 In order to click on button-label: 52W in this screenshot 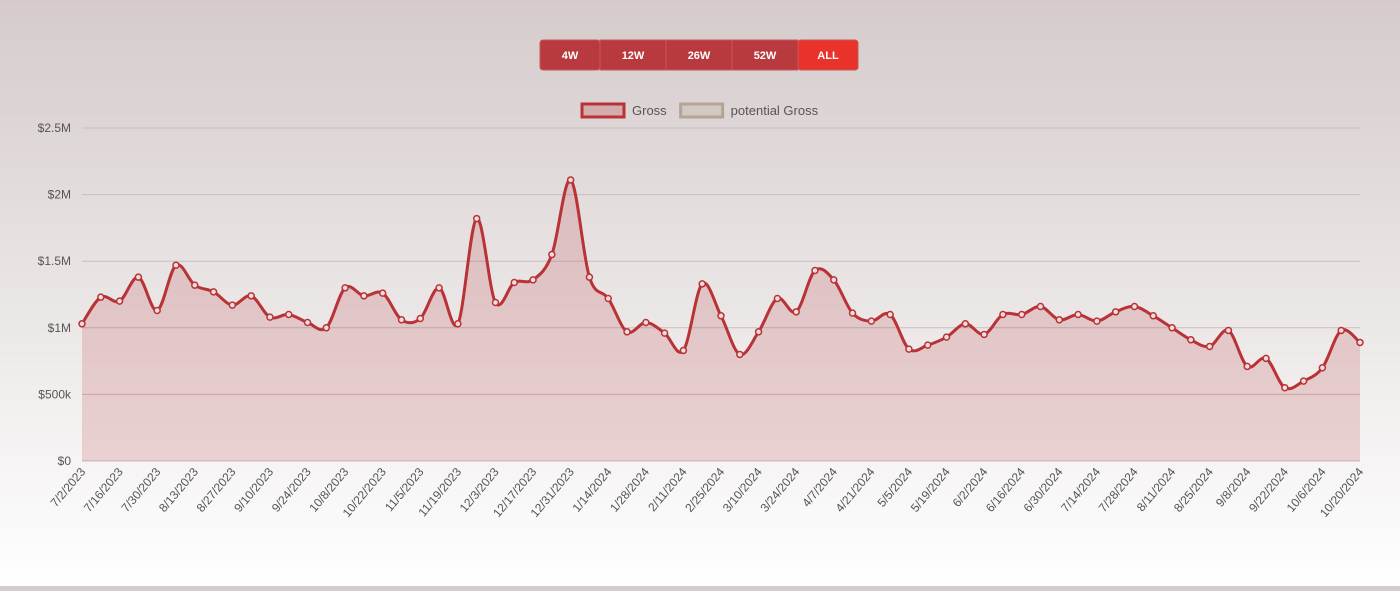, I will do `click(765, 56)`.